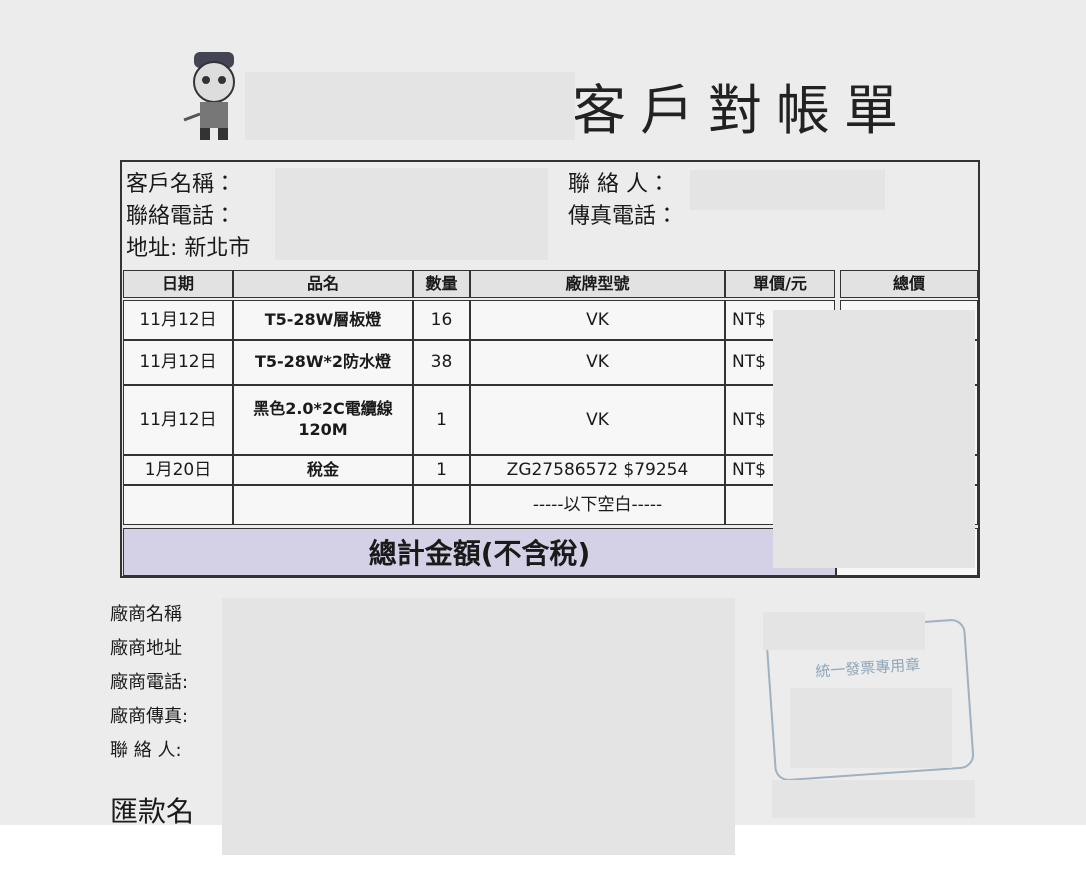  What do you see at coordinates (619, 184) in the screenshot?
I see `contact-label: 聯 絡 人：` at bounding box center [619, 184].